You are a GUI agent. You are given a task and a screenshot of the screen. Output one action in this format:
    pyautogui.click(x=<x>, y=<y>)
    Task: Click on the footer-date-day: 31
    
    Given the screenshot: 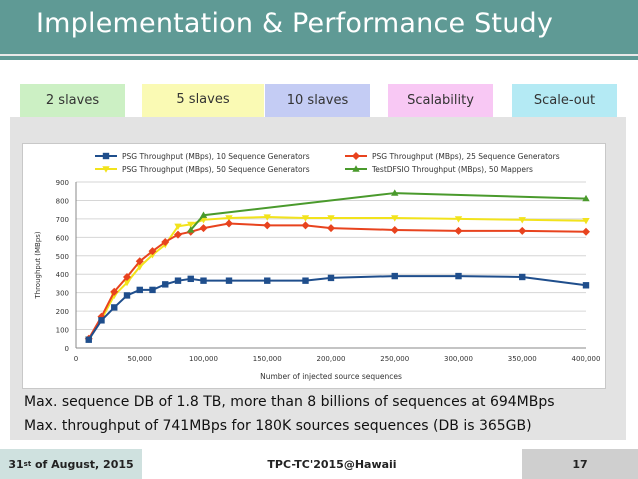 What is the action you would take?
    pyautogui.click(x=16, y=464)
    